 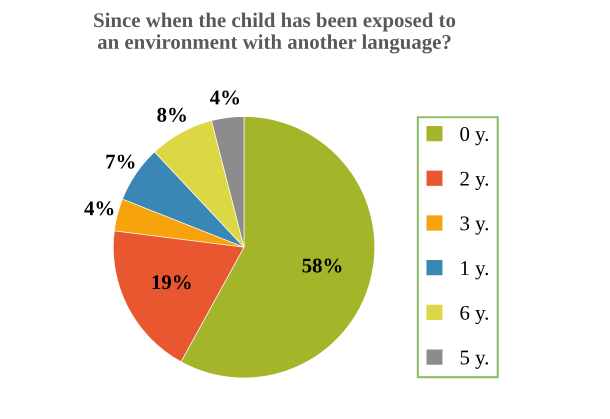 What do you see at coordinates (474, 359) in the screenshot?
I see `legend-label: 5 y.` at bounding box center [474, 359].